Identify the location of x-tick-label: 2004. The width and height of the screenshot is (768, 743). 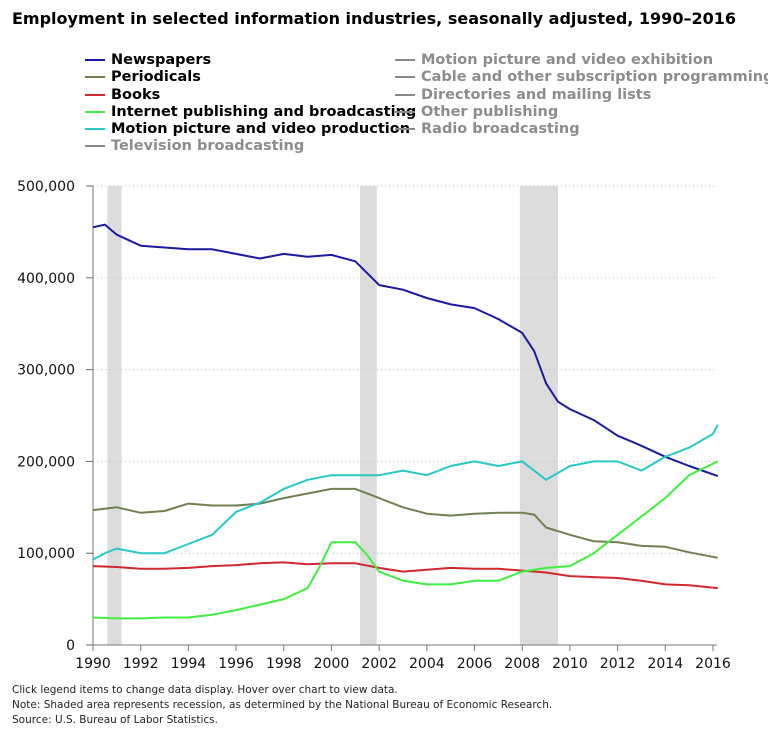
(427, 664).